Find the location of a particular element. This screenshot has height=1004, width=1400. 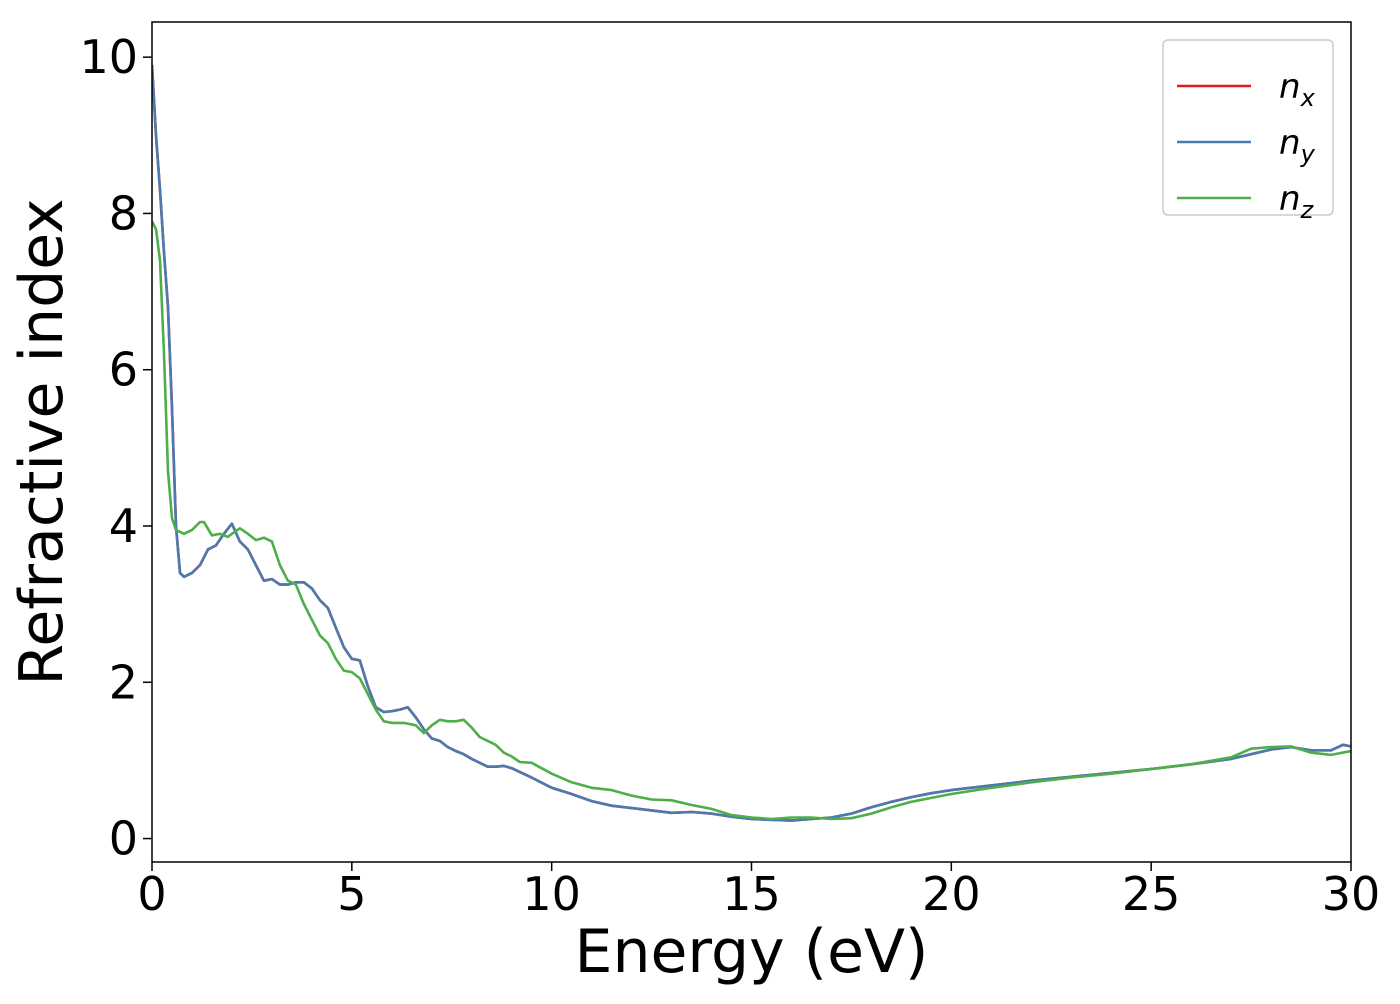

legend-label: ny is located at coordinates (1297, 145).